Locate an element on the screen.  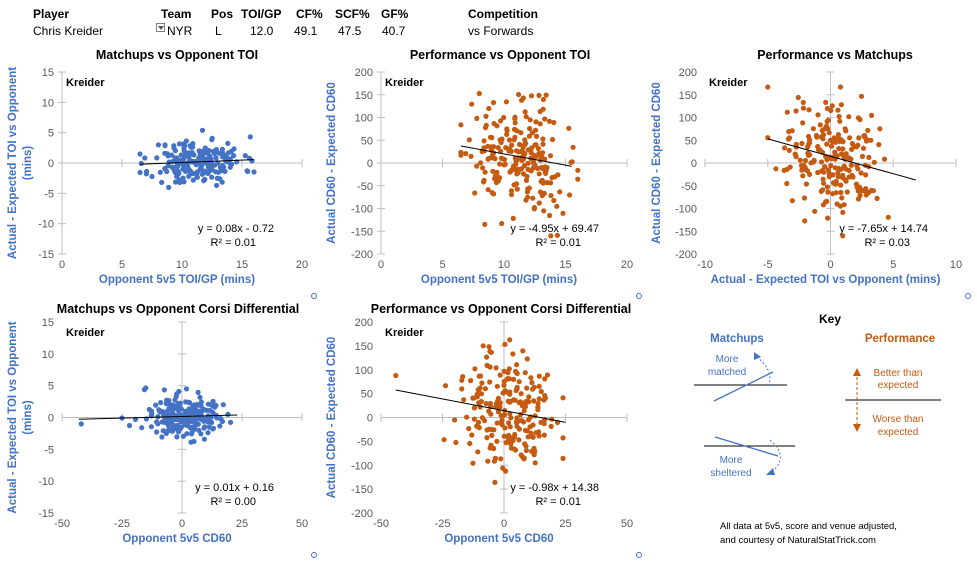
x-tick-label: 5 is located at coordinates (122, 265).